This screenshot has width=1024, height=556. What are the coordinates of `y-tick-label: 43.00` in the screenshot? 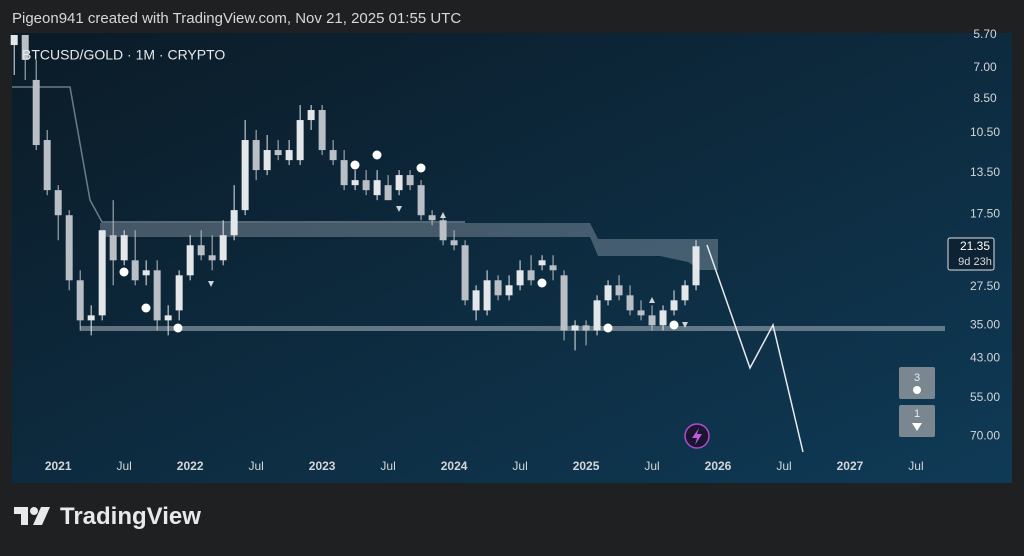 It's located at (985, 358).